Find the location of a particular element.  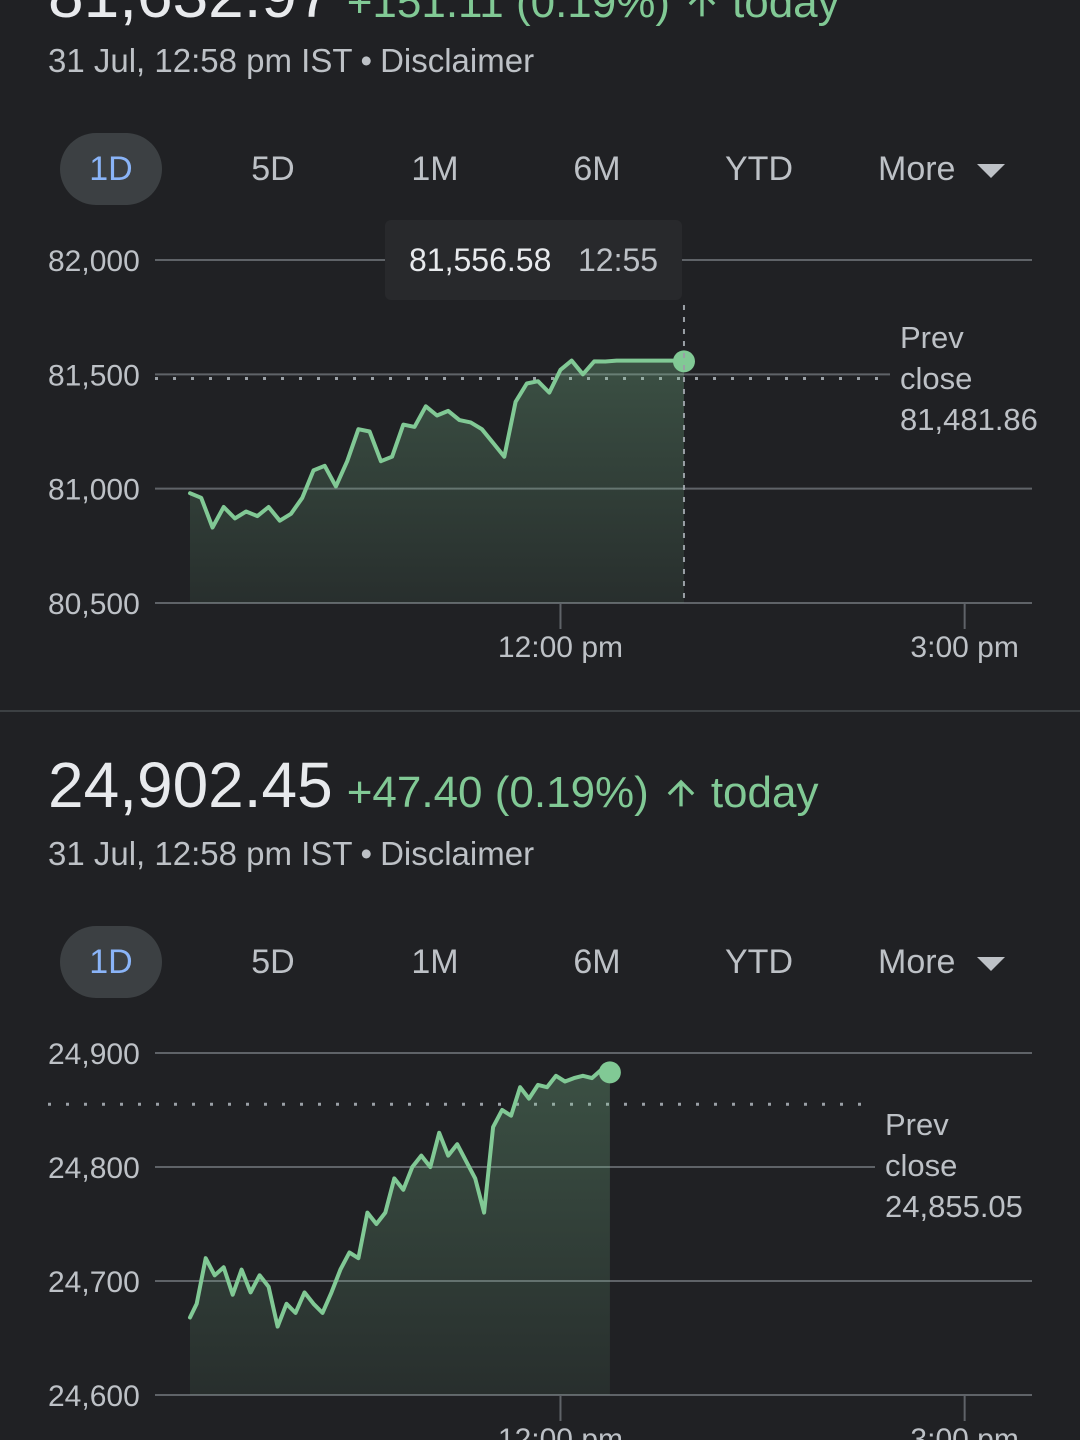

price-change: +47.40 (0.19%) is located at coordinates (497, 792).